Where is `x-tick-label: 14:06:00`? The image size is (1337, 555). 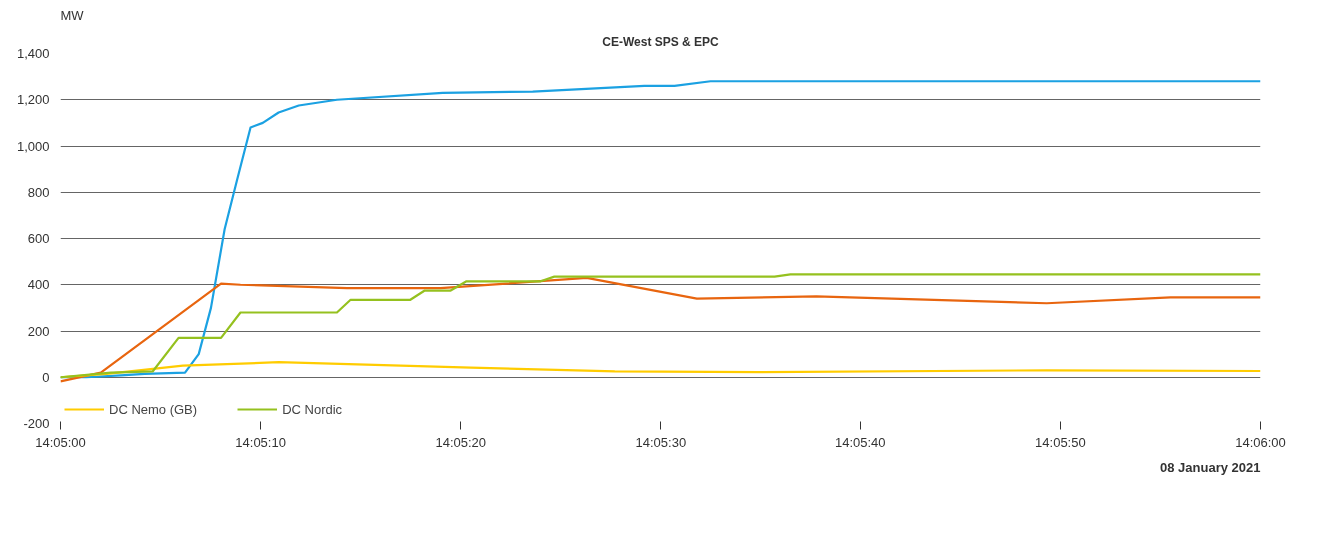
x-tick-label: 14:06:00 is located at coordinates (1260, 442).